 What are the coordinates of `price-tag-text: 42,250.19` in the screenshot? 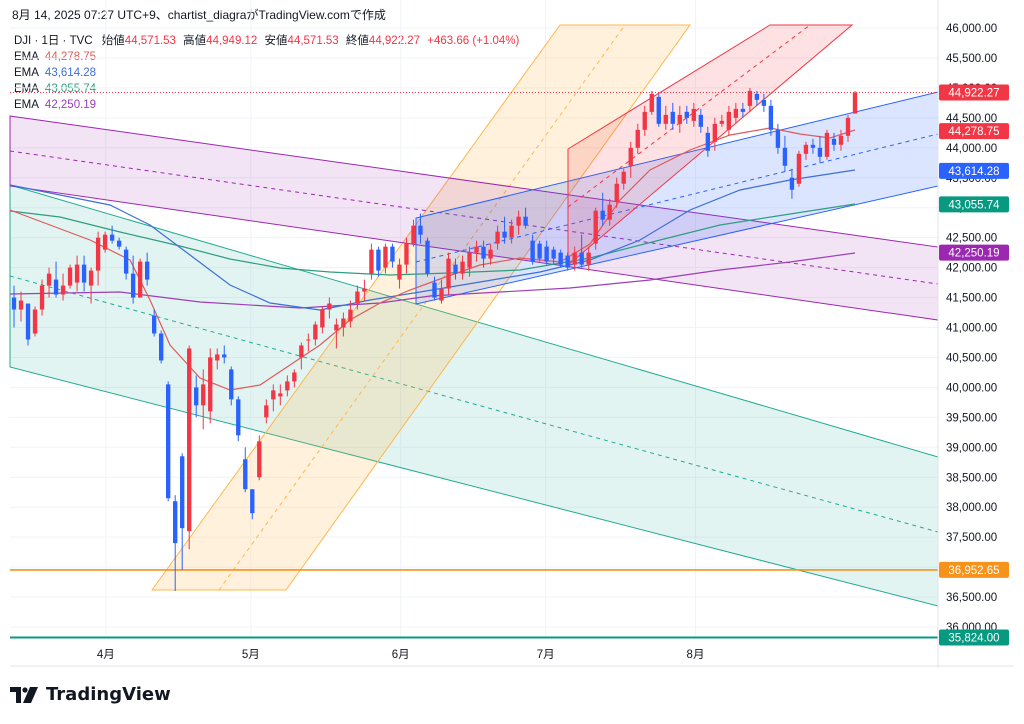 It's located at (973, 254).